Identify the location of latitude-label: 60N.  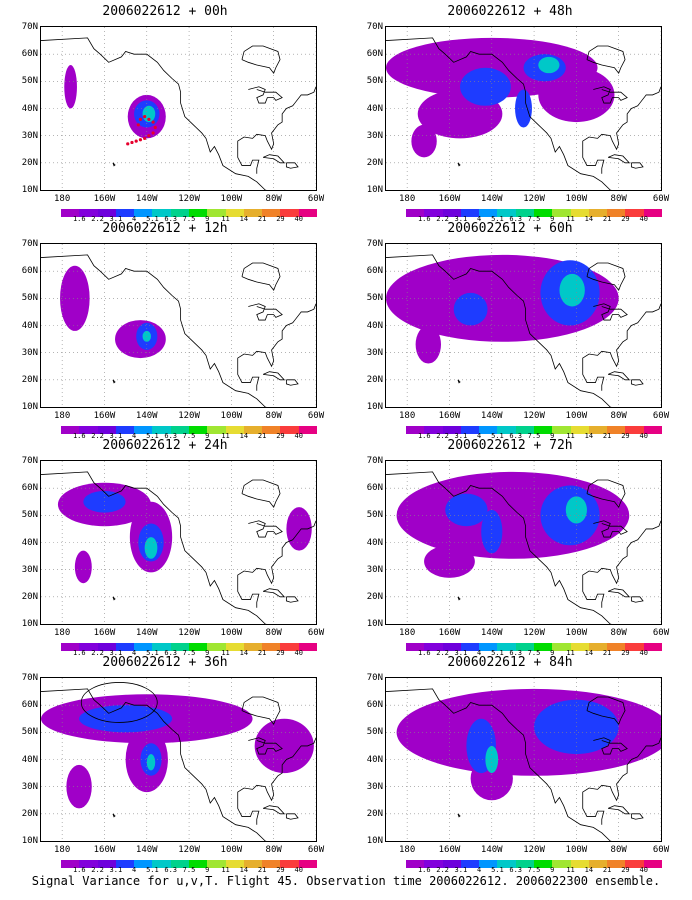
(29, 54).